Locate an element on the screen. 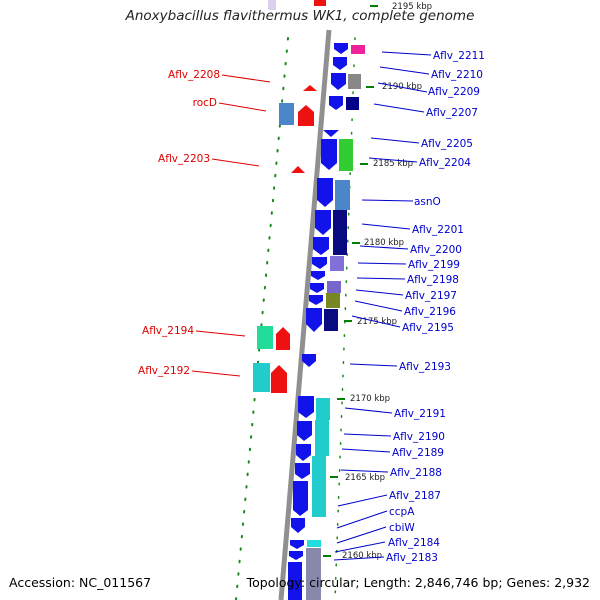 This screenshot has height=600, width=600. gene-label: Aflv_2200 is located at coordinates (436, 250).